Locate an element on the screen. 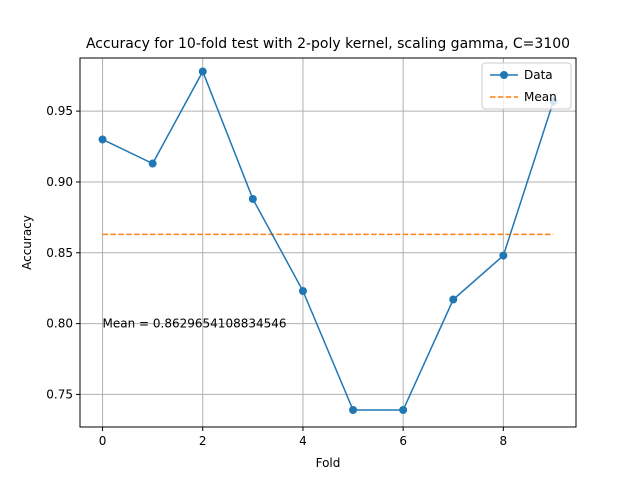 This screenshot has height=480, width=640. x-tick-label: 6 is located at coordinates (403, 441).